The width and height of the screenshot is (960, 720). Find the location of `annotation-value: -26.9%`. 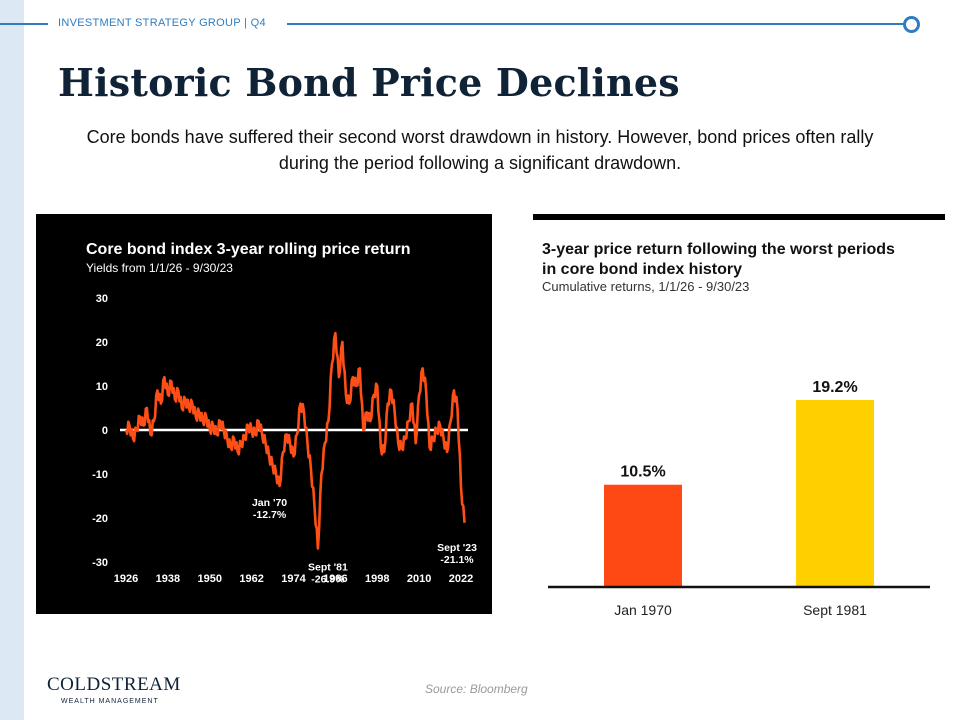

annotation-value: -26.9% is located at coordinates (328, 579).